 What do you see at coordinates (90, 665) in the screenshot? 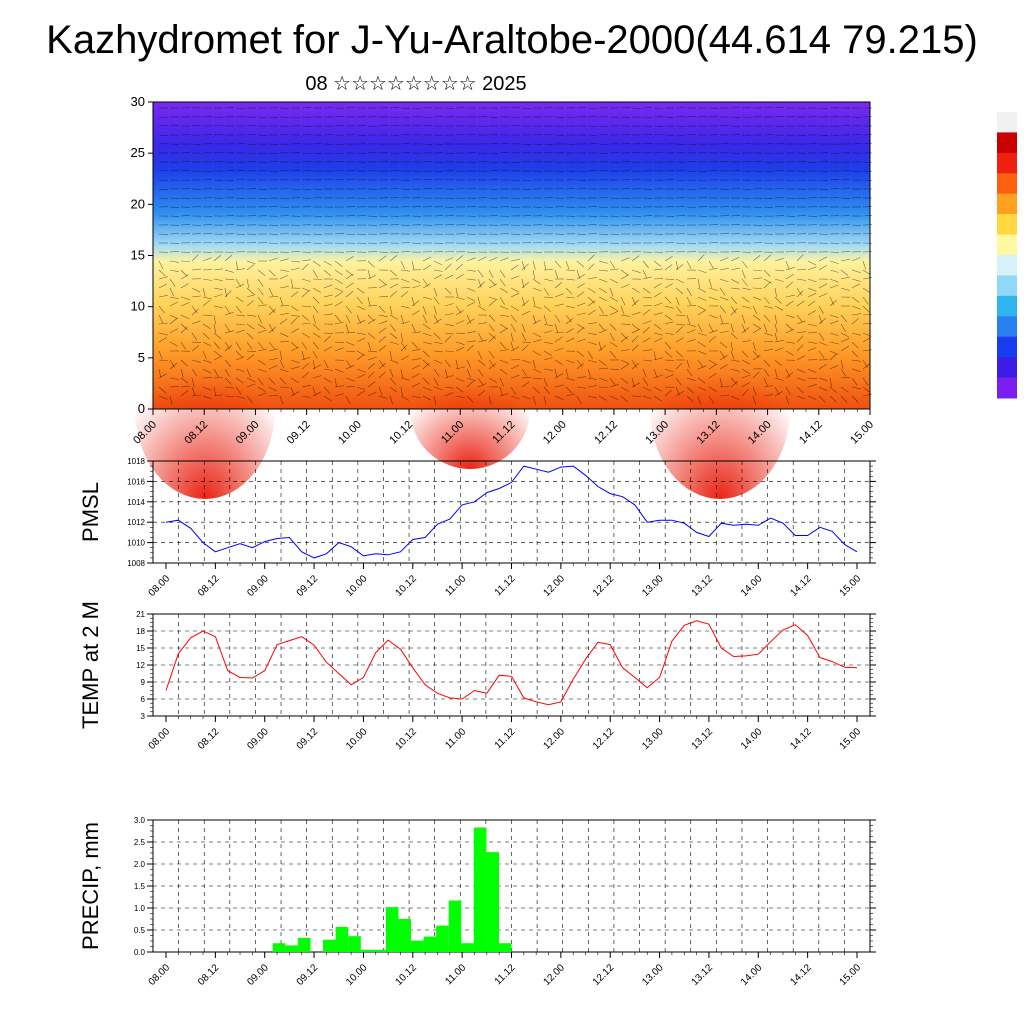
I see `temp-y-axis-label: TEMP at 2 M` at bounding box center [90, 665].